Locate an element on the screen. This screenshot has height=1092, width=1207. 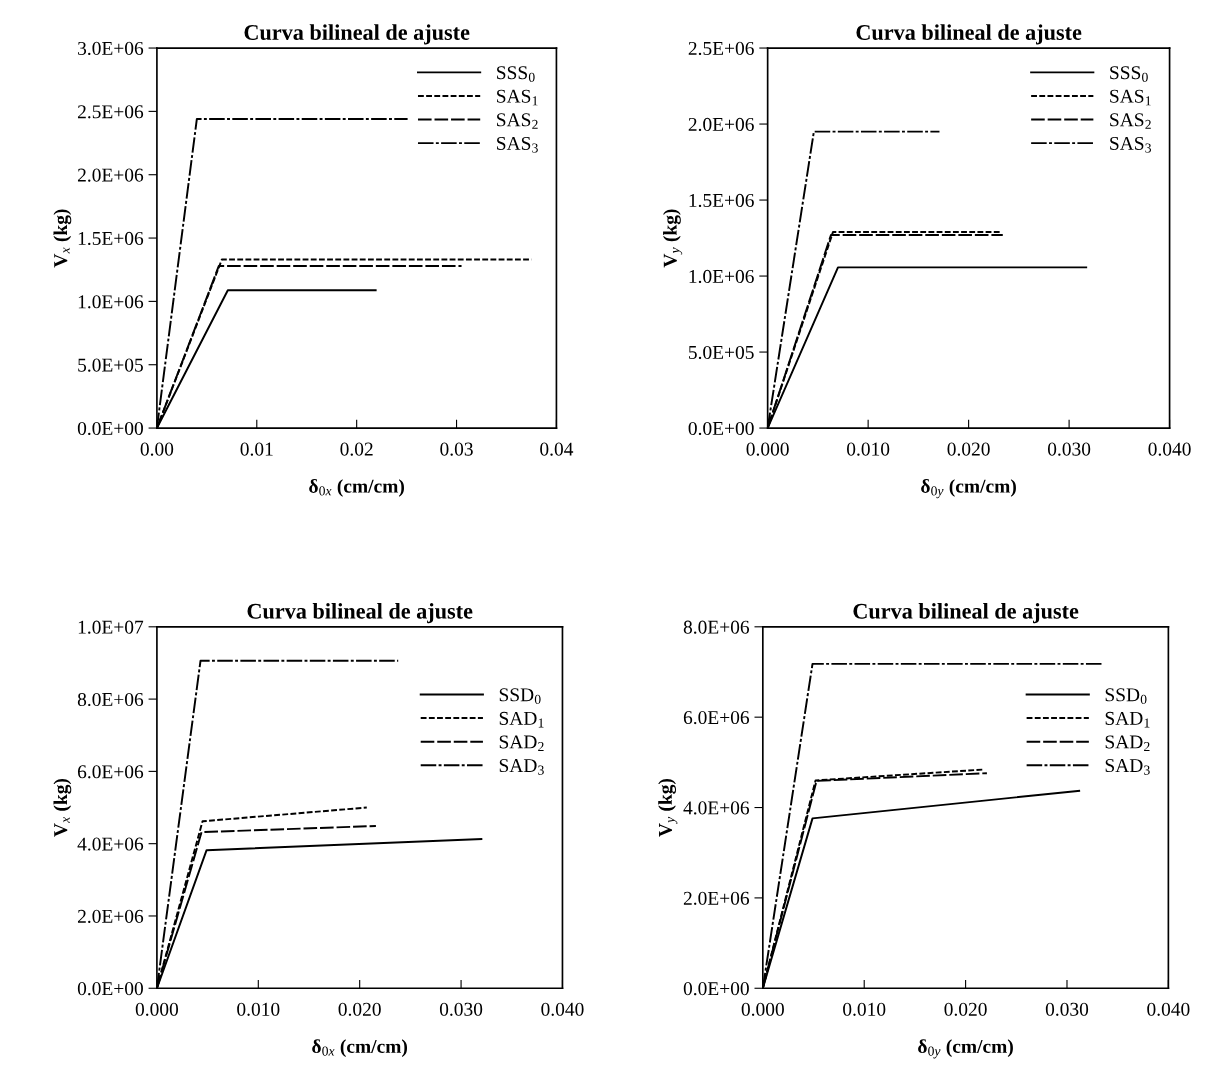
x-tick-label: 0.03 is located at coordinates (456, 449).